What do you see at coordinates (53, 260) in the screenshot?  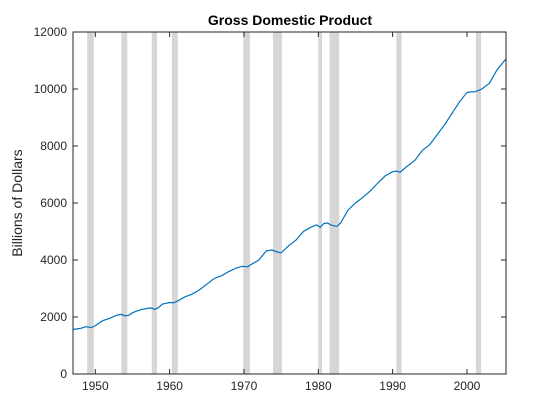 I see `y-tick-label-4000: 4000` at bounding box center [53, 260].